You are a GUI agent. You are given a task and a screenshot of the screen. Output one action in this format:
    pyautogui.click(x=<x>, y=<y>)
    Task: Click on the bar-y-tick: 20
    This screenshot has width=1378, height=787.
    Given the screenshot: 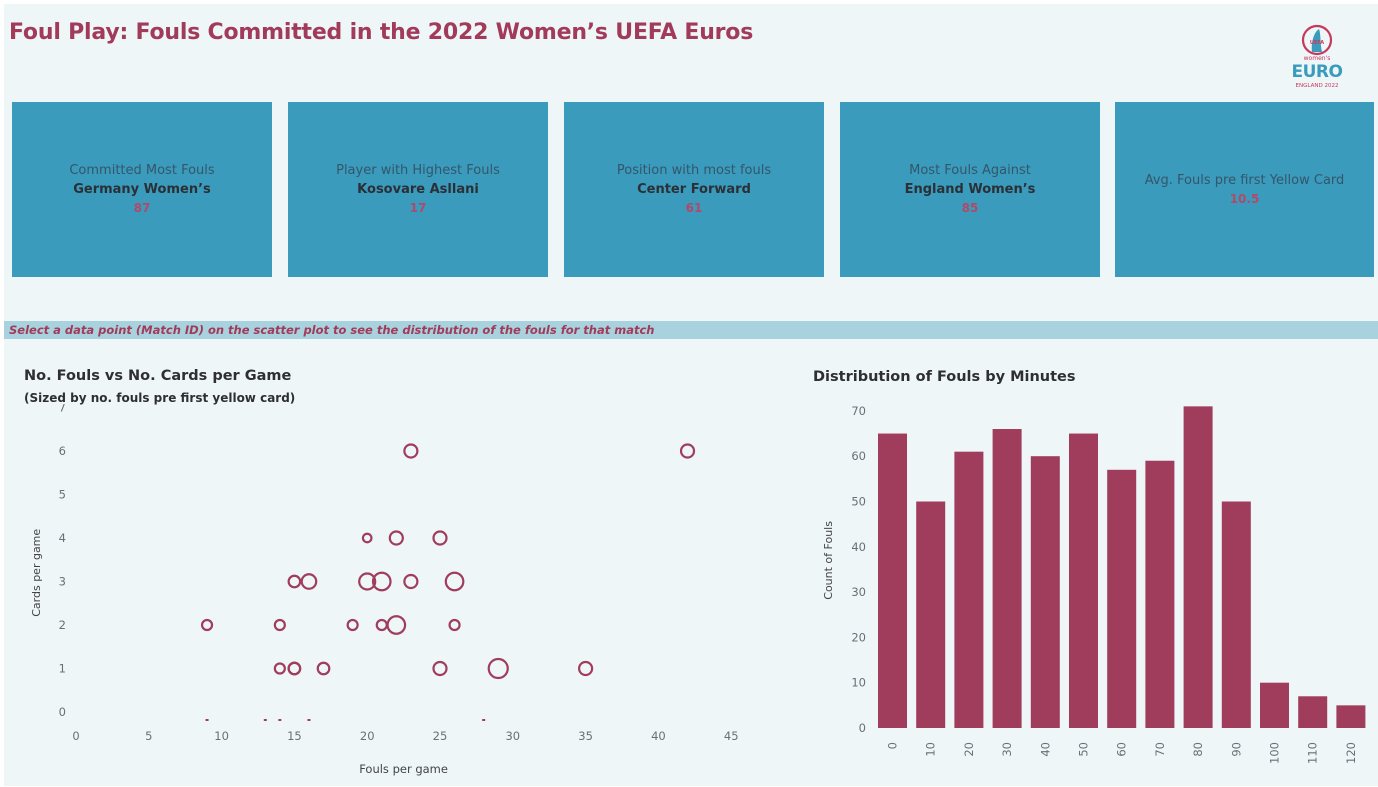 What is the action you would take?
    pyautogui.click(x=858, y=637)
    